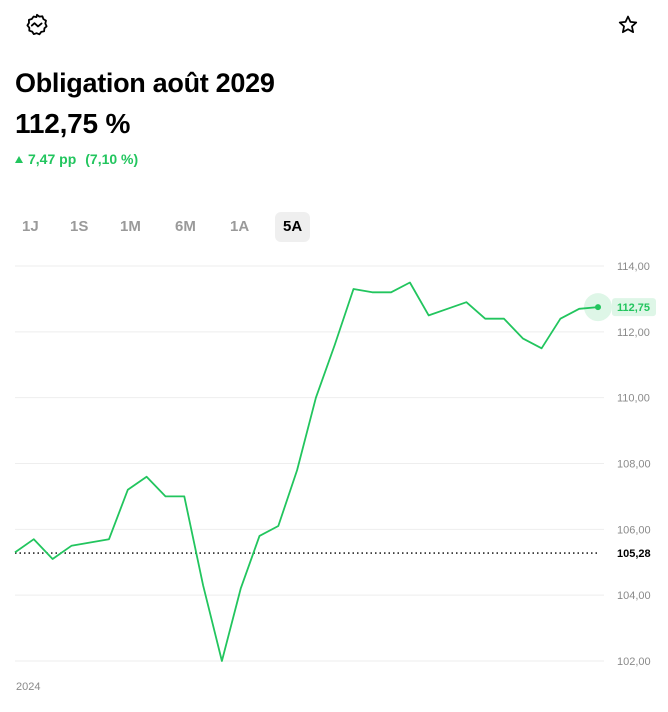 The width and height of the screenshot is (668, 712). I want to click on price-change: 7,47 pp (7,10 %), so click(76, 159).